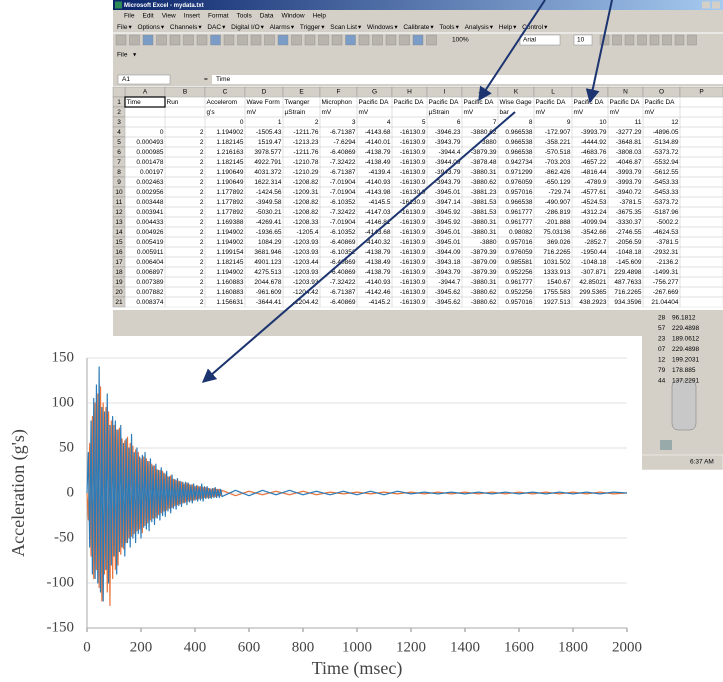 The width and height of the screenshot is (723, 682). Describe the element at coordinates (540, 40) in the screenshot. I see `font-box` at that location.